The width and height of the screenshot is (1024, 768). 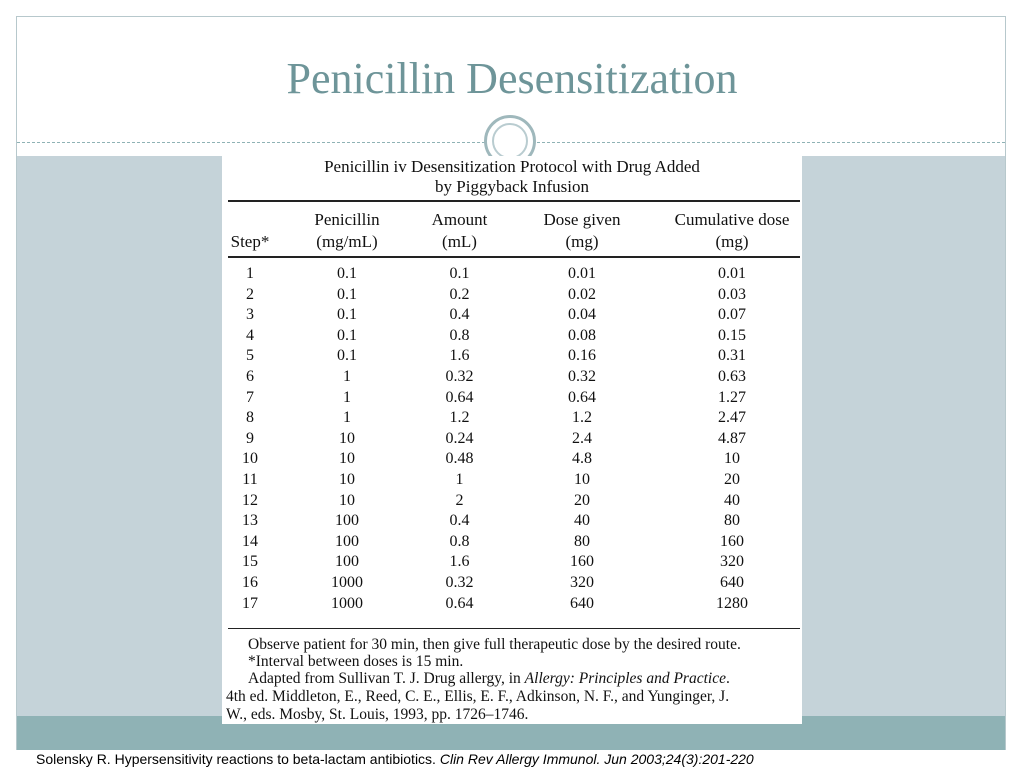 I want to click on cell-step: 12, so click(x=250, y=500).